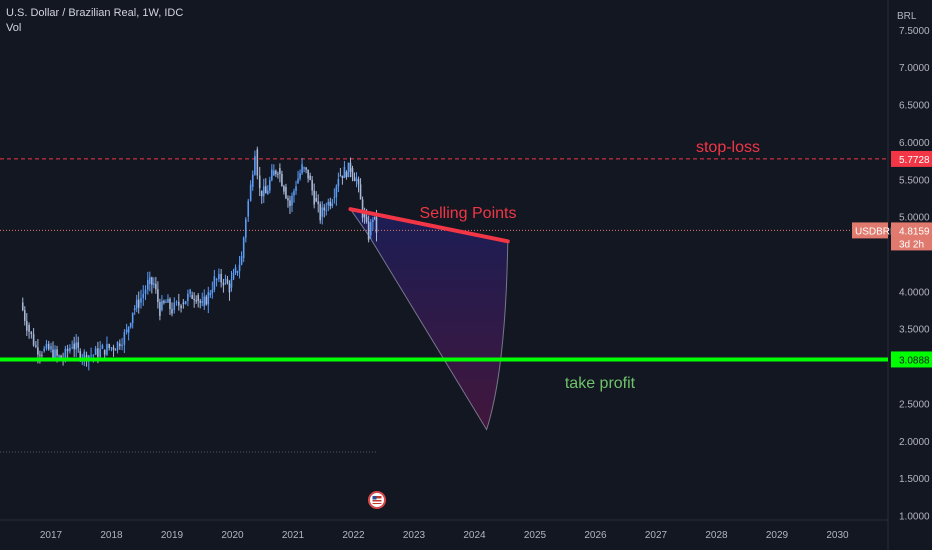 This screenshot has height=550, width=932. I want to click on x-tick-label: 2028, so click(716, 535).